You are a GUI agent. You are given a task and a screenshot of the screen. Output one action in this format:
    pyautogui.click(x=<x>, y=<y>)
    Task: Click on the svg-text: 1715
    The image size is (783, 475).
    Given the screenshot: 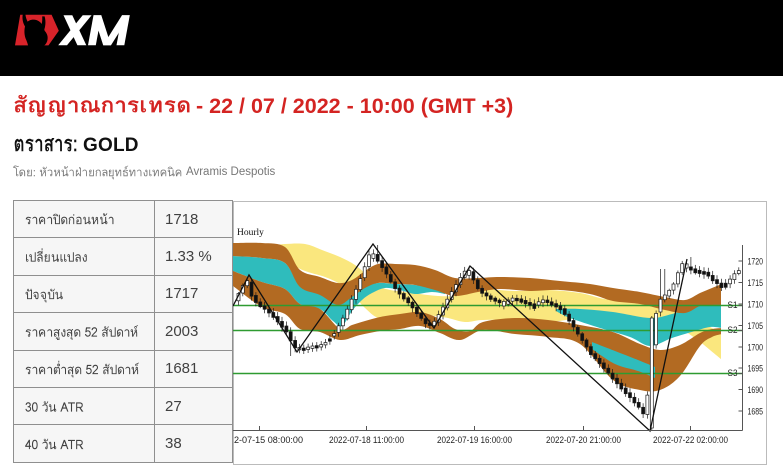 What is the action you would take?
    pyautogui.click(x=756, y=283)
    